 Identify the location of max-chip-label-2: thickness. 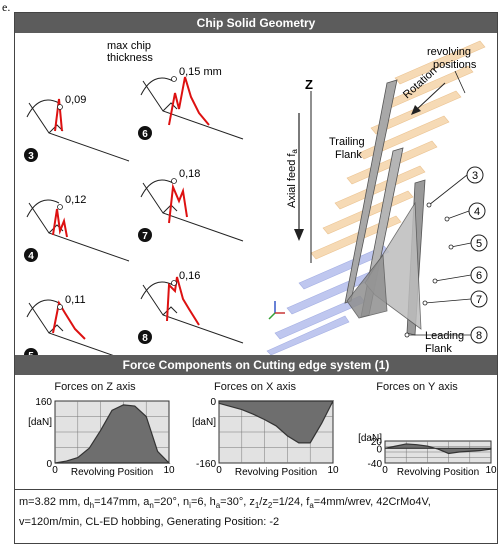
(130, 58).